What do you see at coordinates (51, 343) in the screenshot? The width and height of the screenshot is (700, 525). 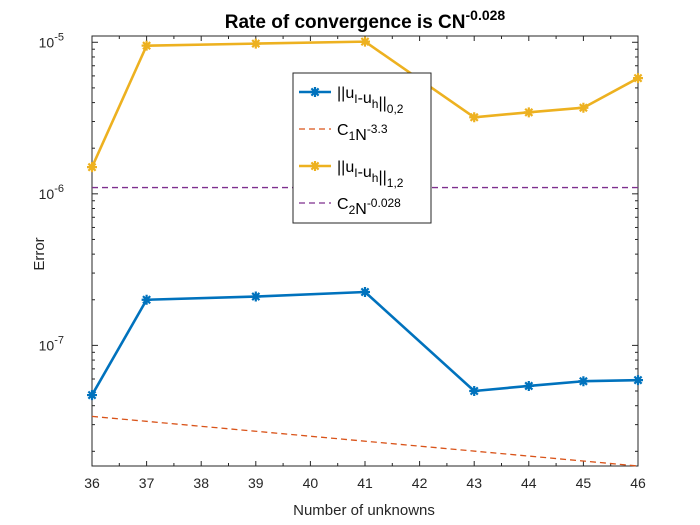 I see `y-tick-label: 10⁻⁷` at bounding box center [51, 343].